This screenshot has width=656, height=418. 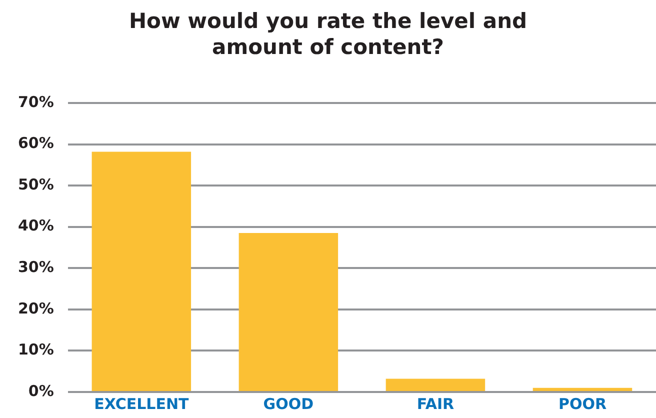 I want to click on y-tick-label: 50%, so click(x=36, y=184).